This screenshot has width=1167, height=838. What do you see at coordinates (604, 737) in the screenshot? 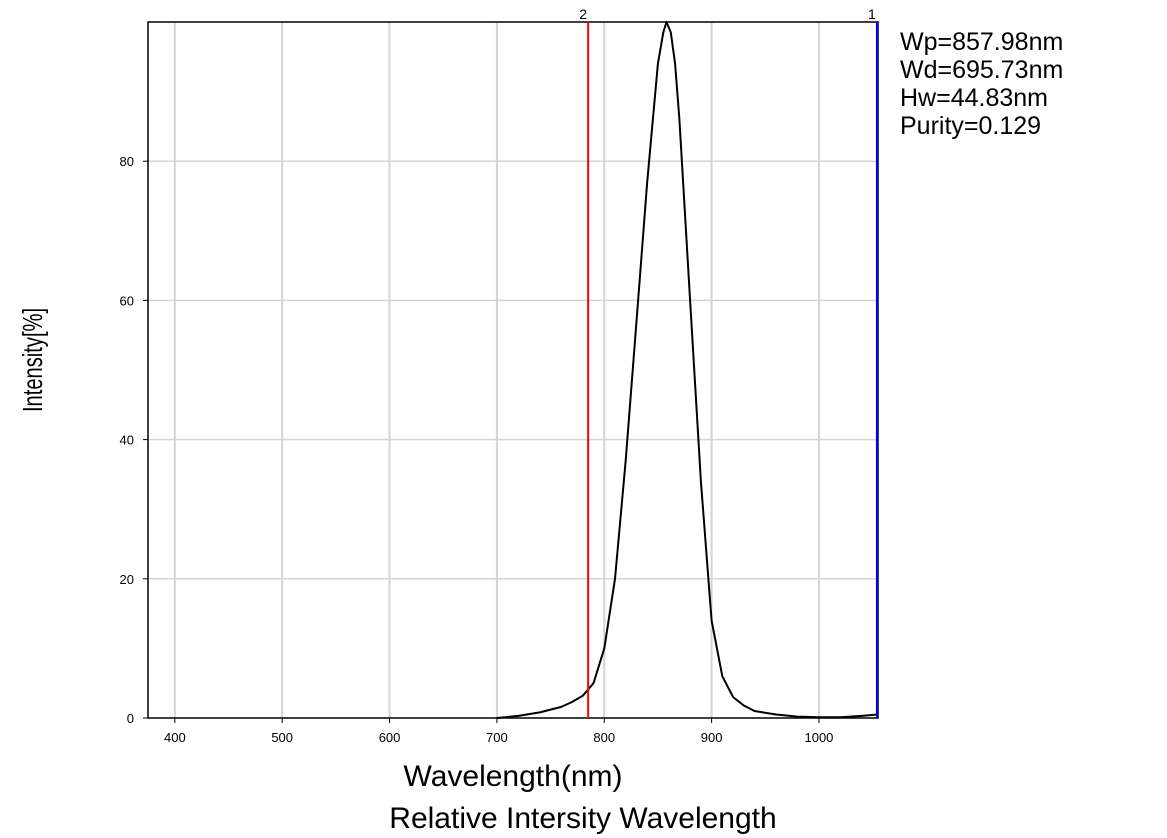
I see `x-tick-label: 800` at bounding box center [604, 737].